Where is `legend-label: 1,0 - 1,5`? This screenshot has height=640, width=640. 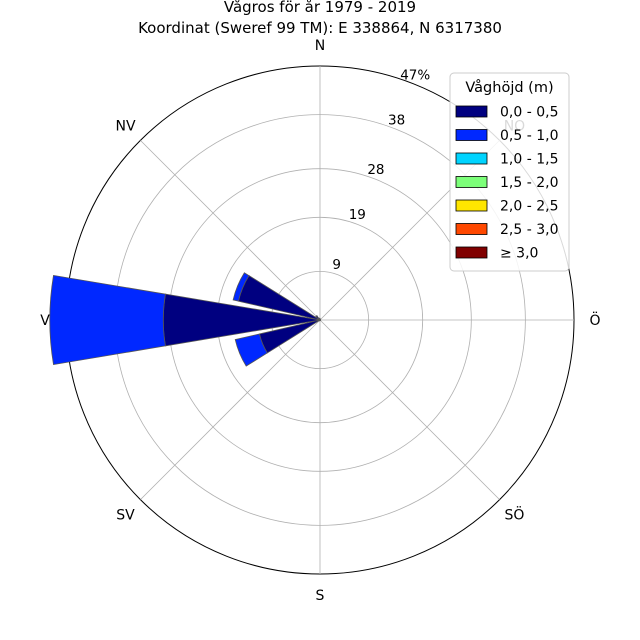
legend-label: 1,0 - 1,5 is located at coordinates (529, 160).